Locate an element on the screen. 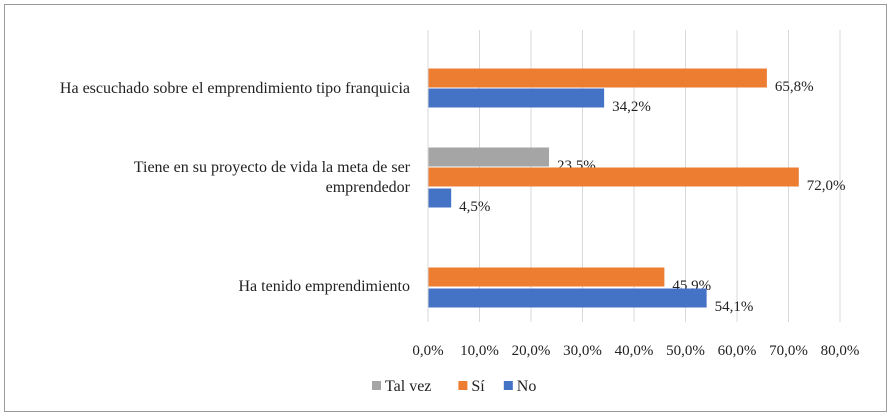 This screenshot has height=418, width=892. category-label: Ha tenido emprendimiento is located at coordinates (324, 286).